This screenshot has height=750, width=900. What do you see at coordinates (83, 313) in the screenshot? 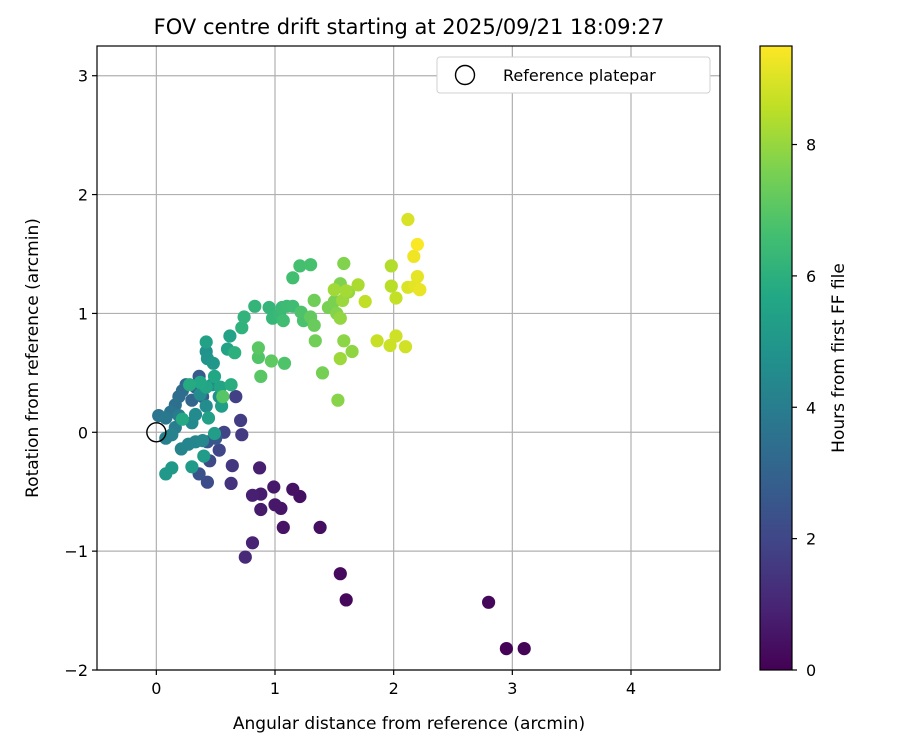
I see `y-tick-label: 1` at bounding box center [83, 313].